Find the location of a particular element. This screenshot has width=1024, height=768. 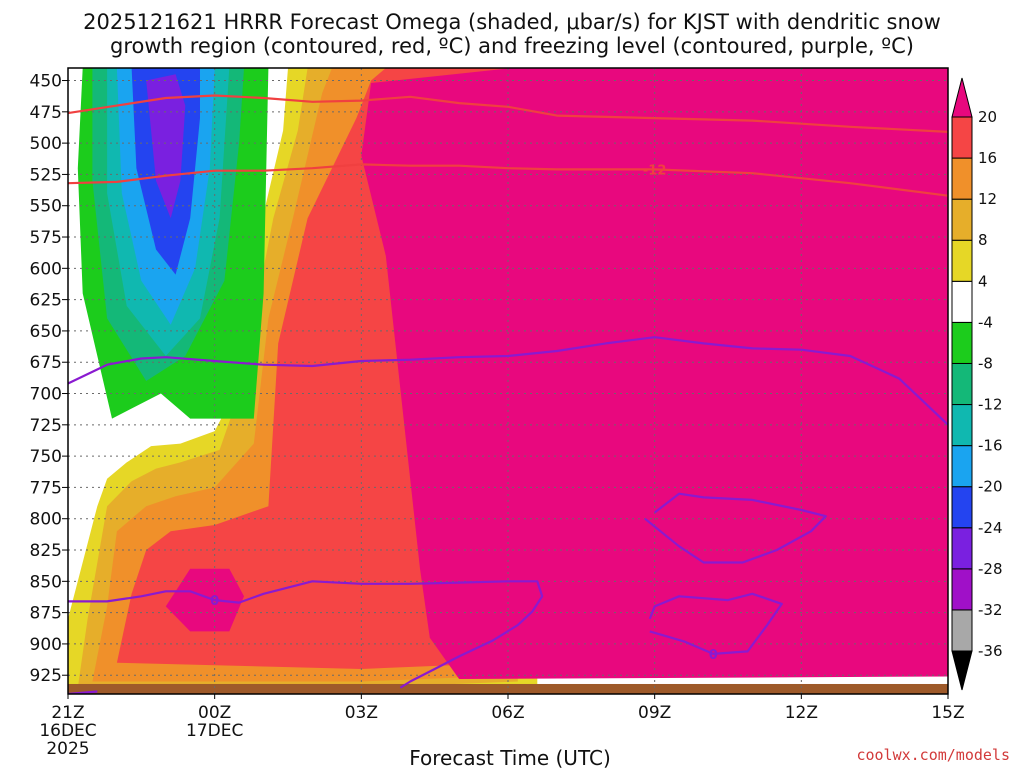

y-tick-label: 725 is located at coordinates (46, 426).